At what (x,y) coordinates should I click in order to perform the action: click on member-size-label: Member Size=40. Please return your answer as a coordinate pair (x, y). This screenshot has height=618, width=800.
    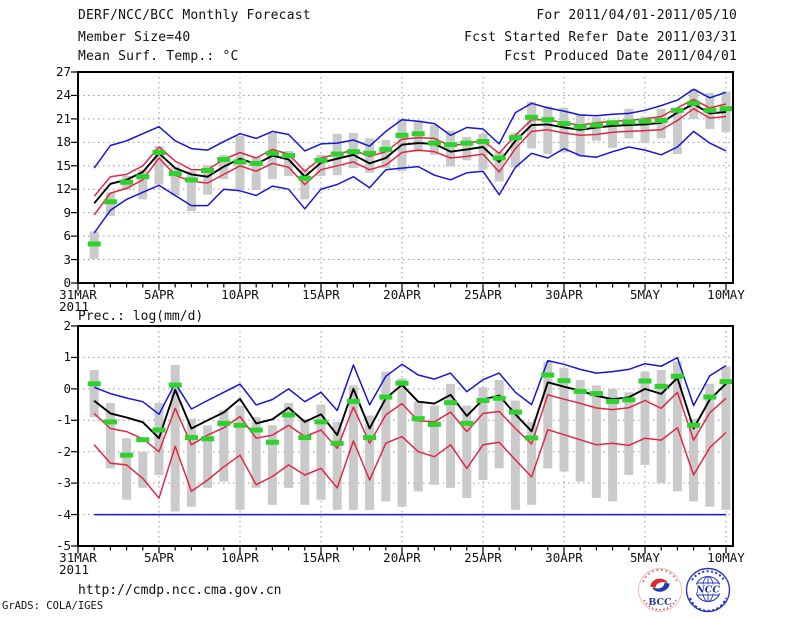
    Looking at the image, I should click on (134, 37).